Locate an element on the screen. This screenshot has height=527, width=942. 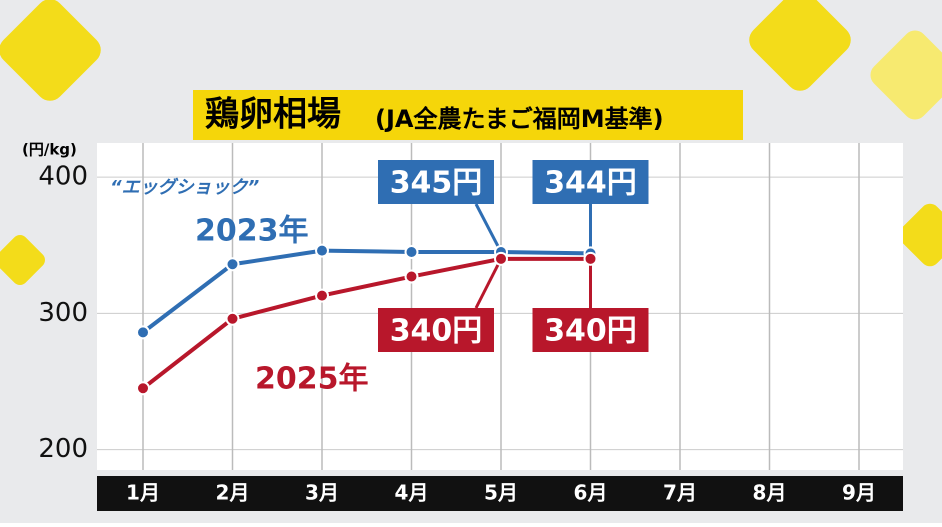
y-tick-label: 300 is located at coordinates (63, 313).